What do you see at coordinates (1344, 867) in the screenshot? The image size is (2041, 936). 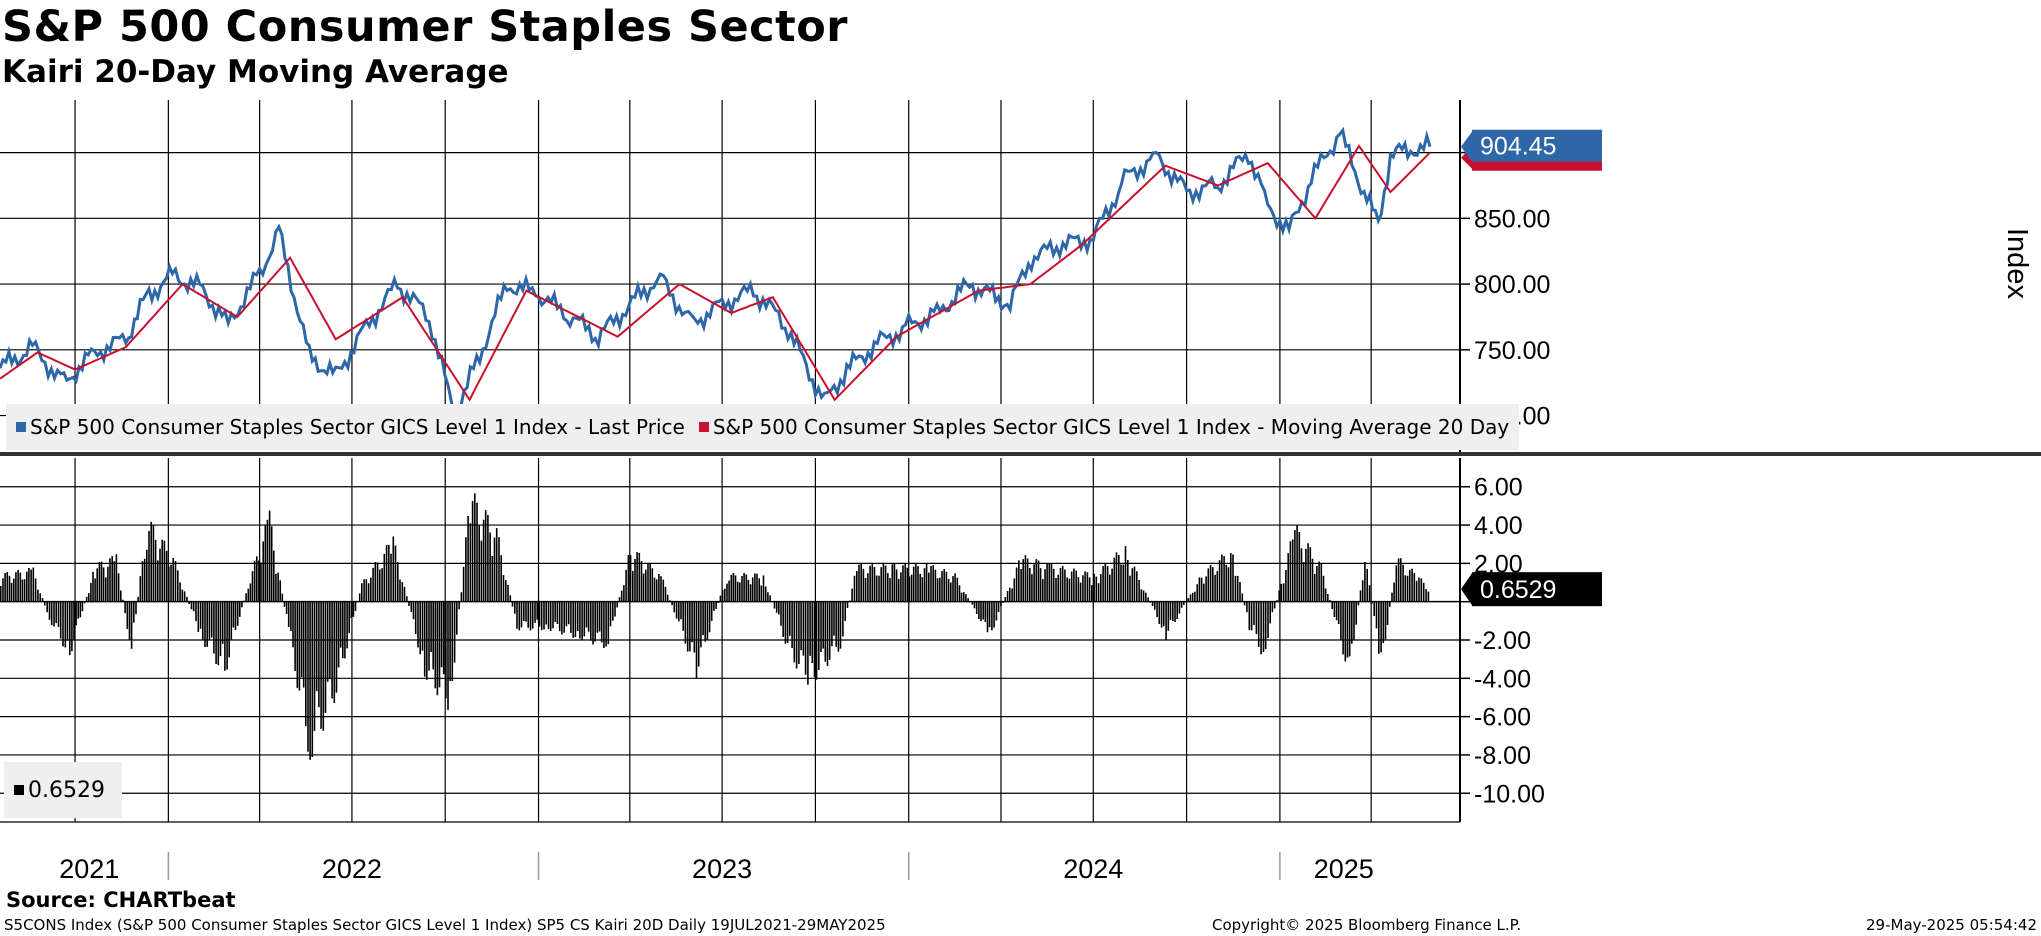 I see `x-tick-label-year: 2025` at bounding box center [1344, 867].